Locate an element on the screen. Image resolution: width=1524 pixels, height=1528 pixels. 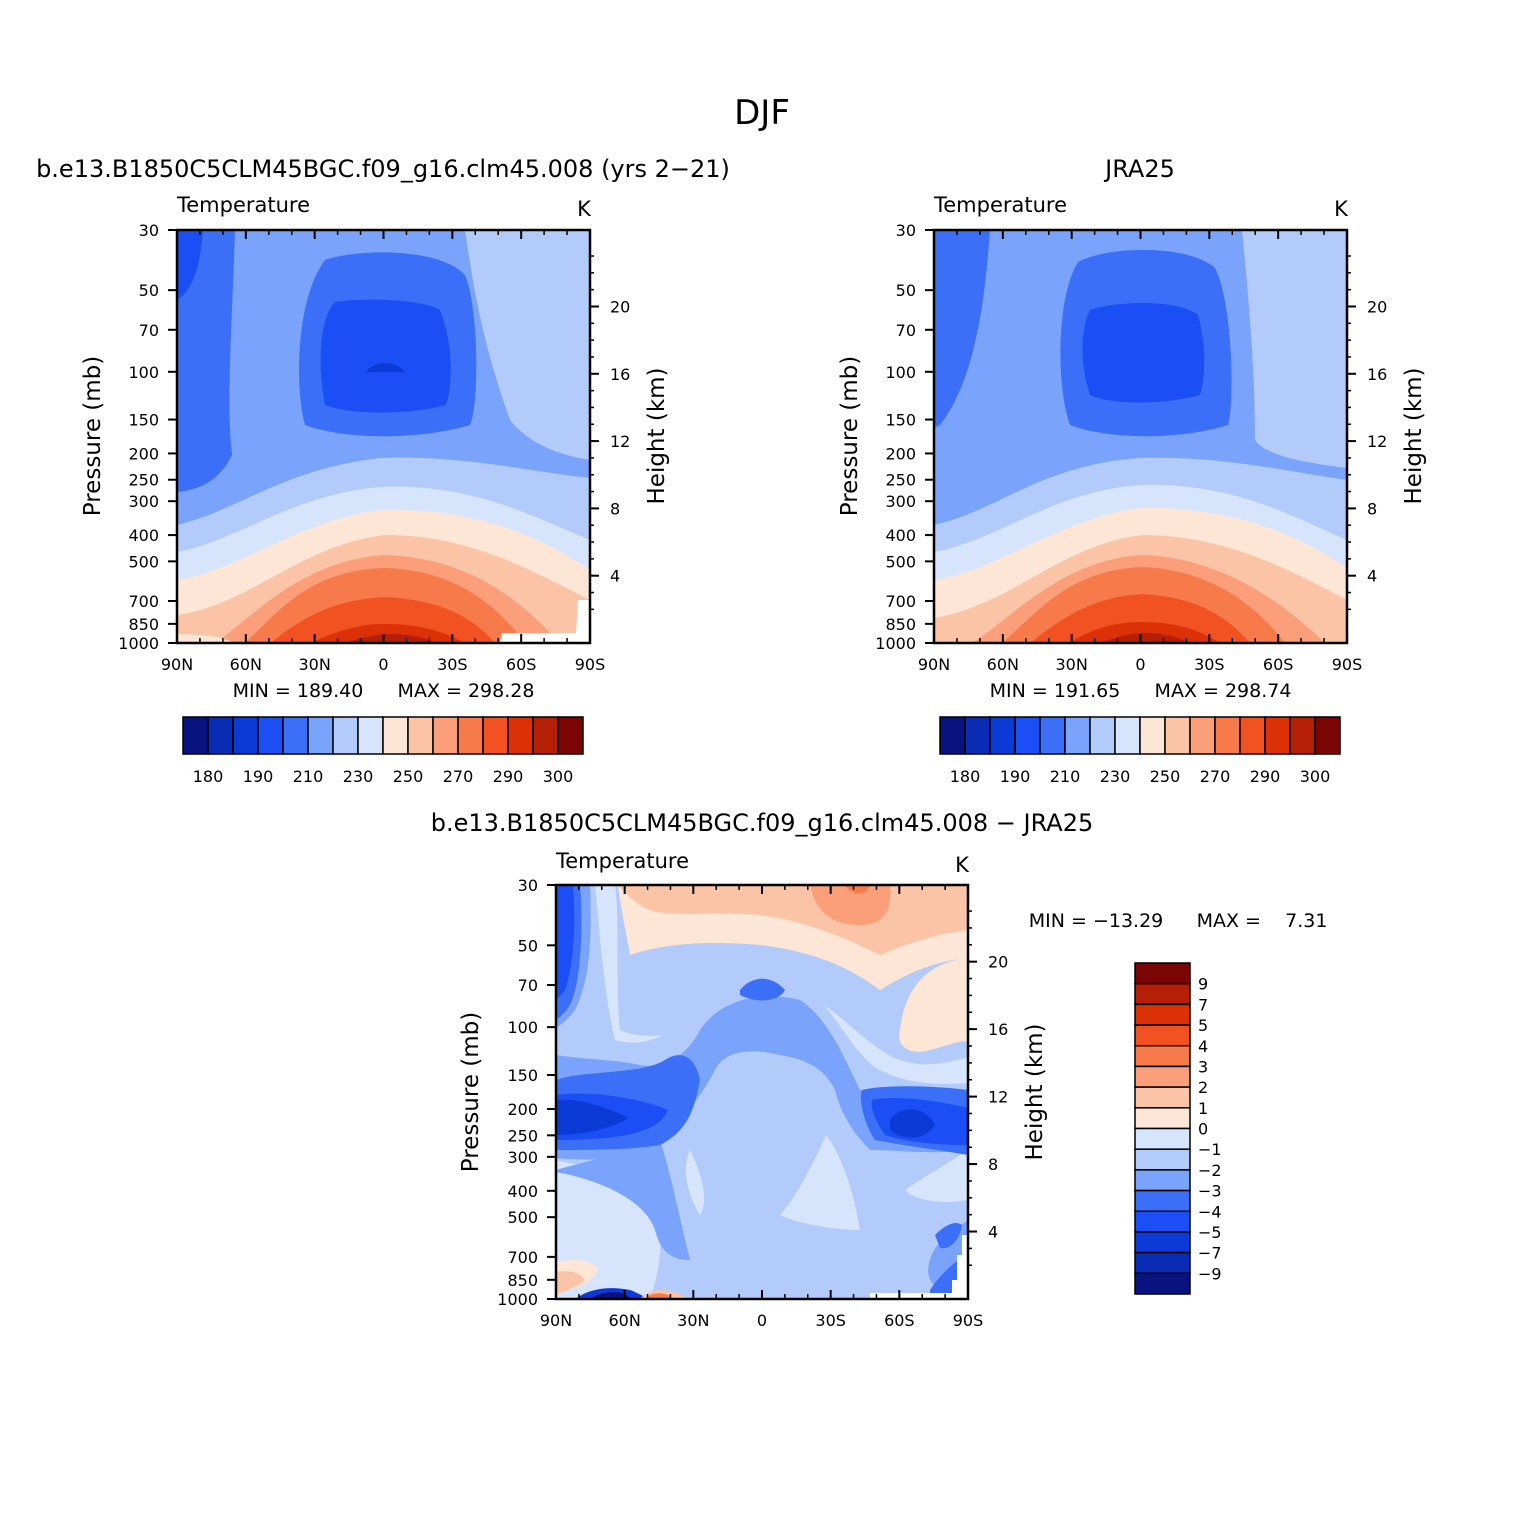
colorbar-label: 4 is located at coordinates (1203, 1046).